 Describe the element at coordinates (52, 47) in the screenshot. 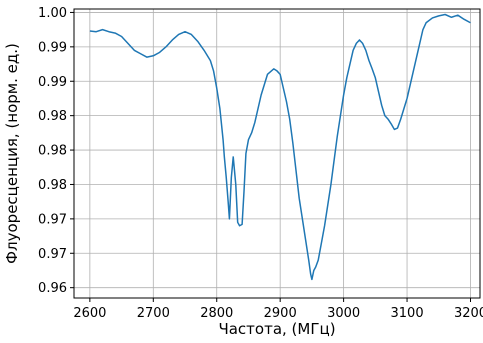

I see `y-tick-label-7: 0.99` at that location.